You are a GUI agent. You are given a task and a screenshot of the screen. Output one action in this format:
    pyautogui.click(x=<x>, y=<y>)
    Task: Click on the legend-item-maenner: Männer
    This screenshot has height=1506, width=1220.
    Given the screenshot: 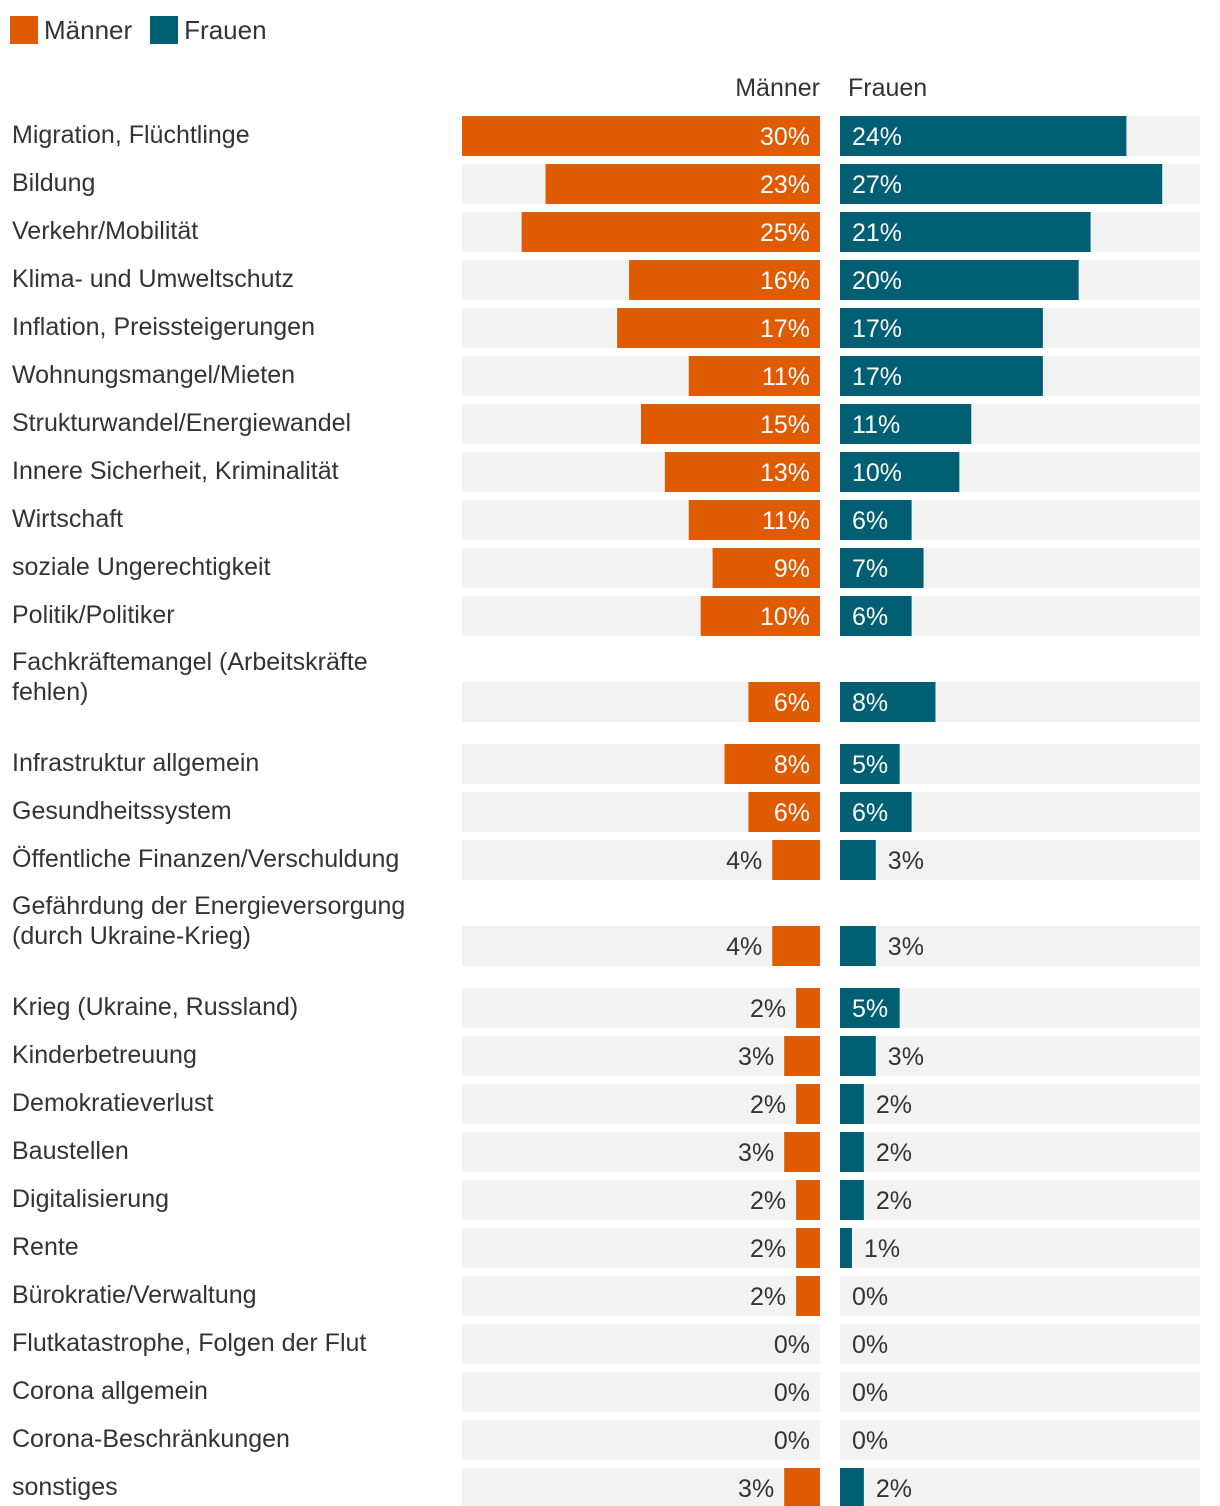 What is the action you would take?
    pyautogui.click(x=71, y=30)
    